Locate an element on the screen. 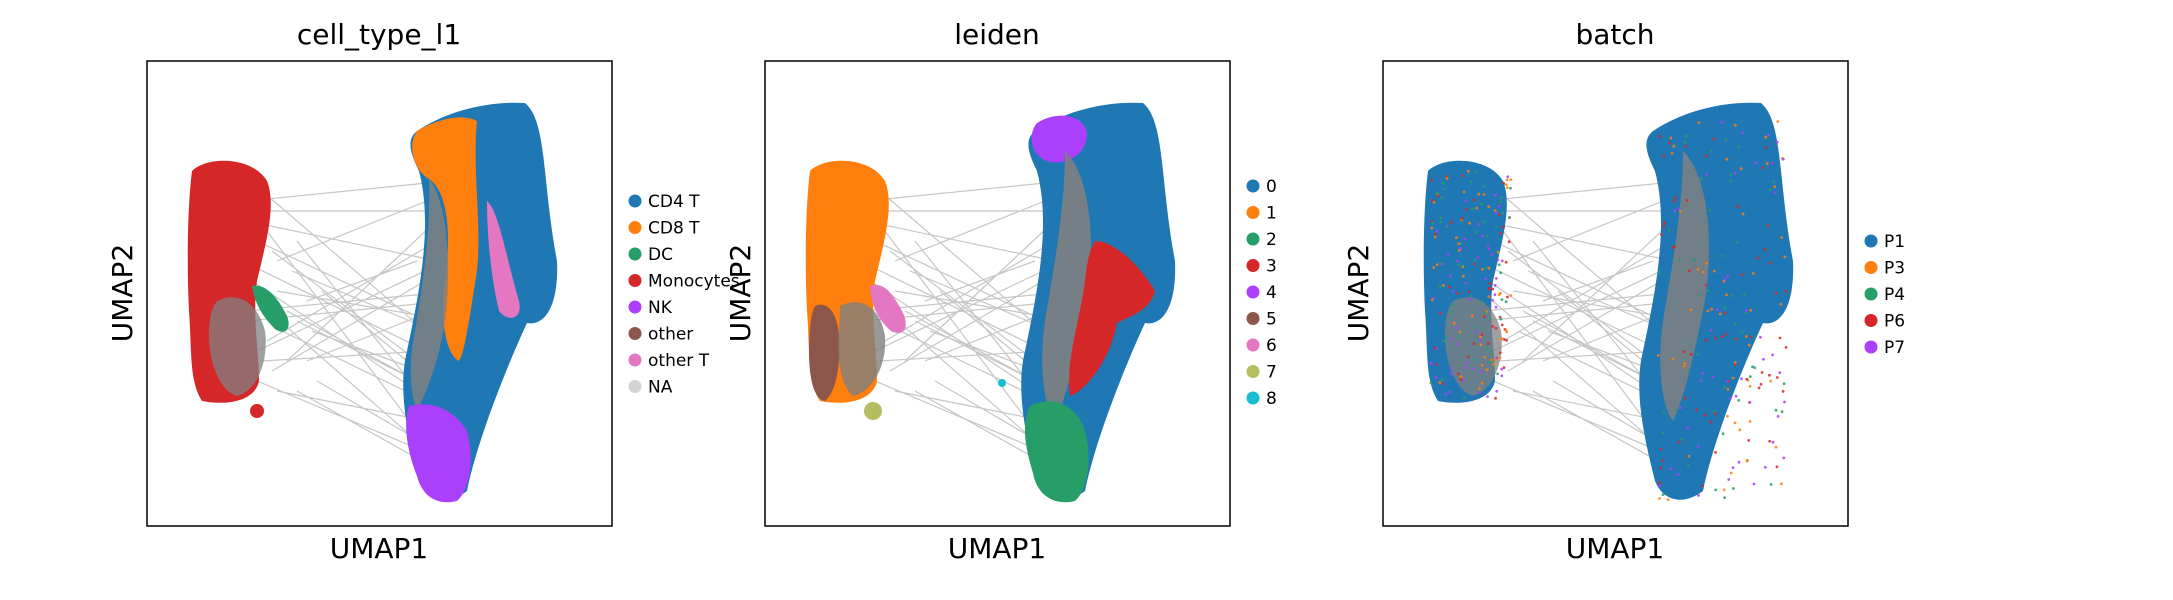 The width and height of the screenshot is (2173, 600). legend-item: other T is located at coordinates (669, 361).